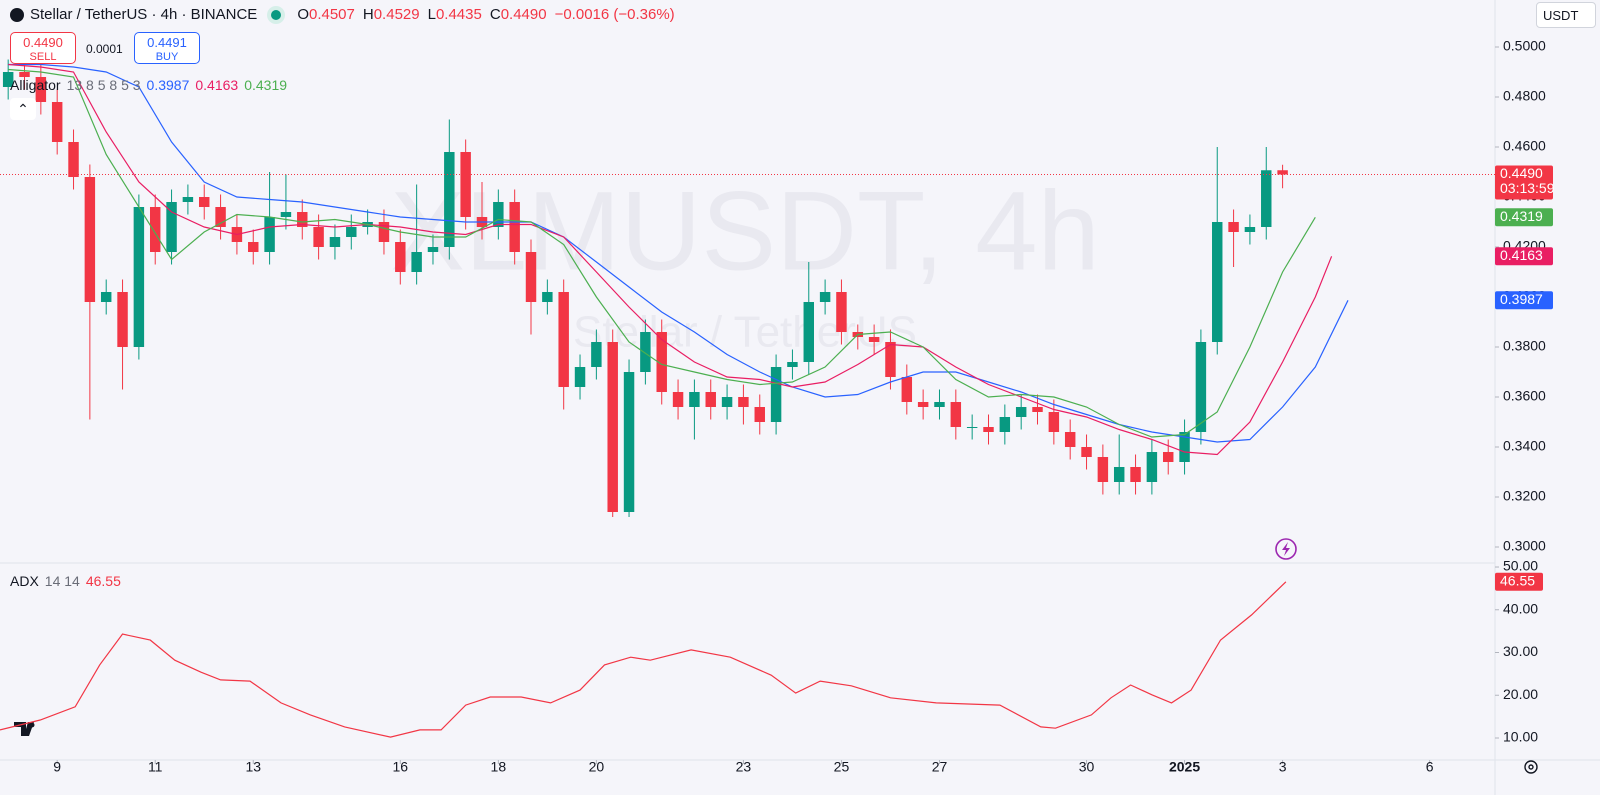 The width and height of the screenshot is (1600, 795). I want to click on y-tick-label: 0.3800, so click(1524, 346).